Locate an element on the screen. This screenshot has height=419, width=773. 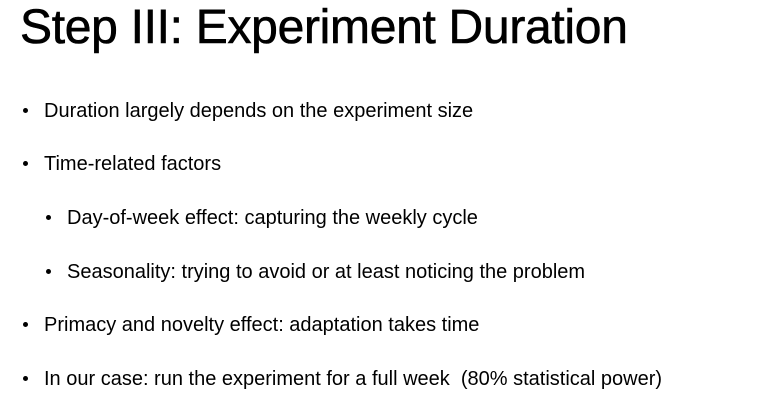
slide-title: Step III: Experiment Duration is located at coordinates (324, 27).